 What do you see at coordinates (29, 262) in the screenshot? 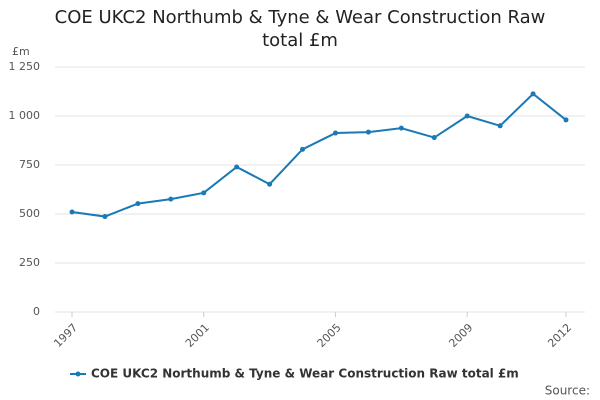
I see `y-tick-label: 250` at bounding box center [29, 262].